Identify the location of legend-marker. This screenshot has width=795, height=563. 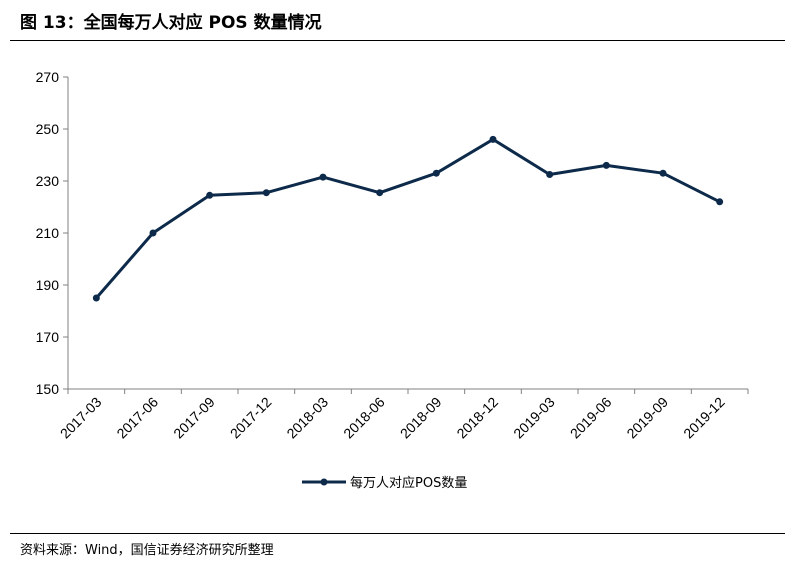
(324, 482).